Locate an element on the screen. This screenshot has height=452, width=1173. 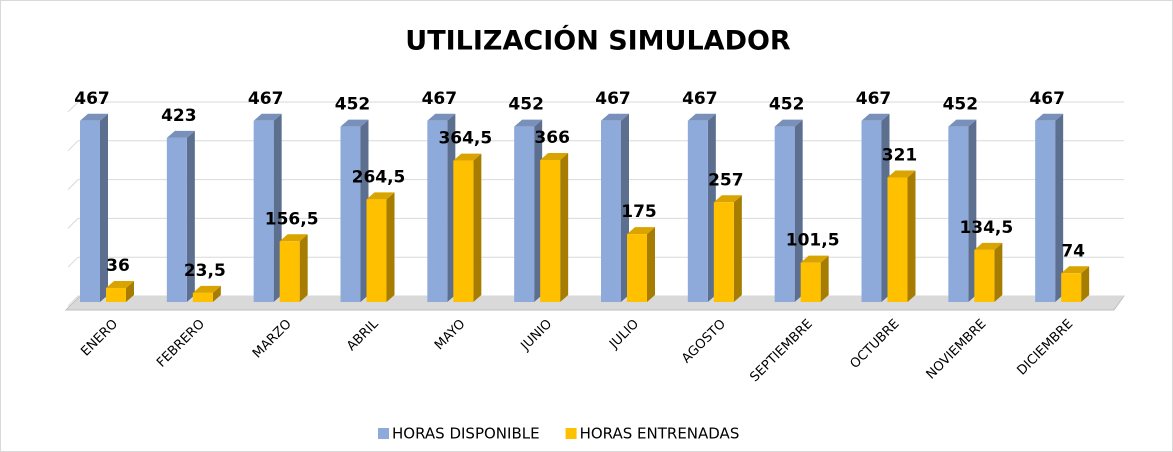
data-label: 23,5 is located at coordinates (205, 271).